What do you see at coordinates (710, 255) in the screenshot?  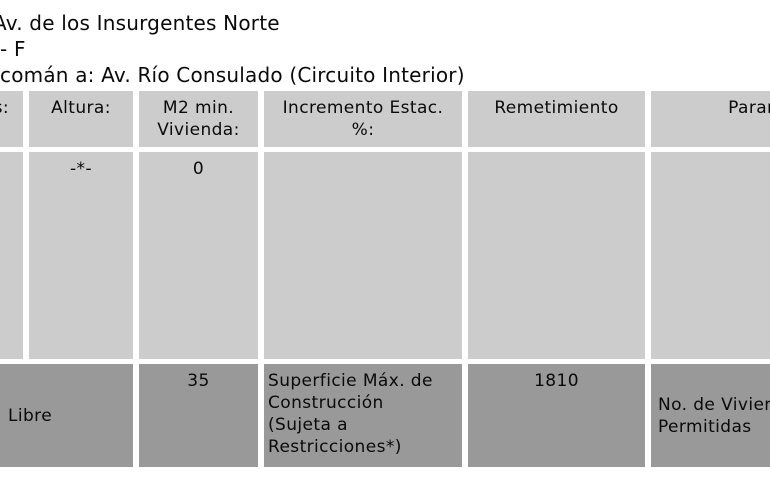 I see `cell-paramento-value` at bounding box center [710, 255].